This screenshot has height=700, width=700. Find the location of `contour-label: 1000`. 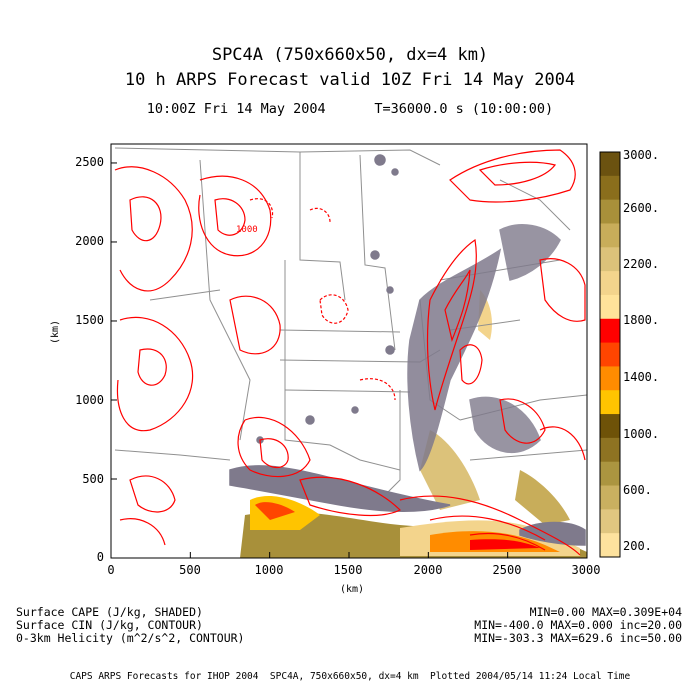

contour-label: 1000 is located at coordinates (247, 230).